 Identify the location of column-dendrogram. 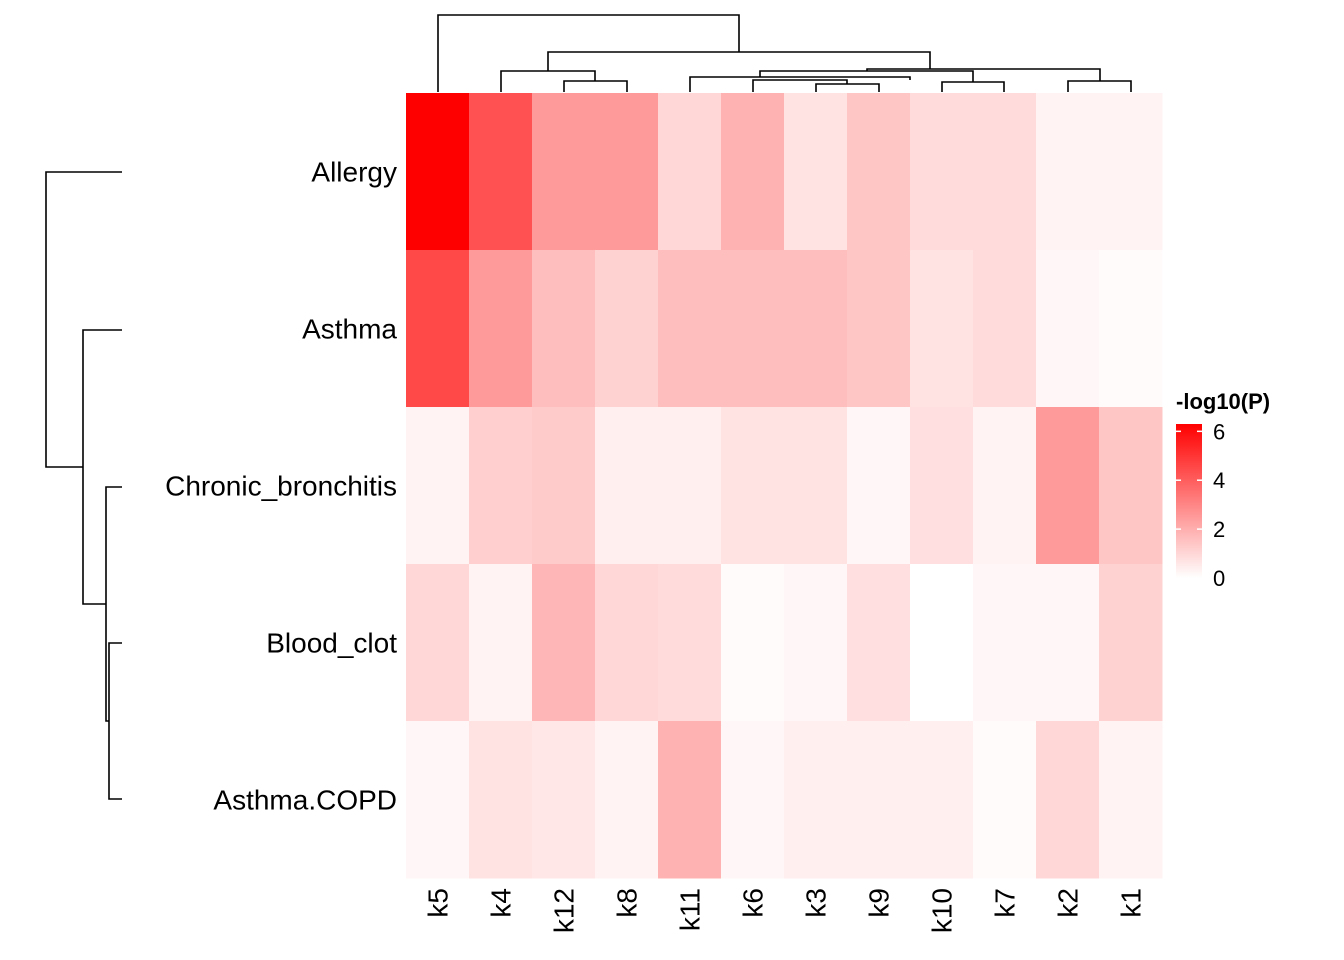
(784, 53).